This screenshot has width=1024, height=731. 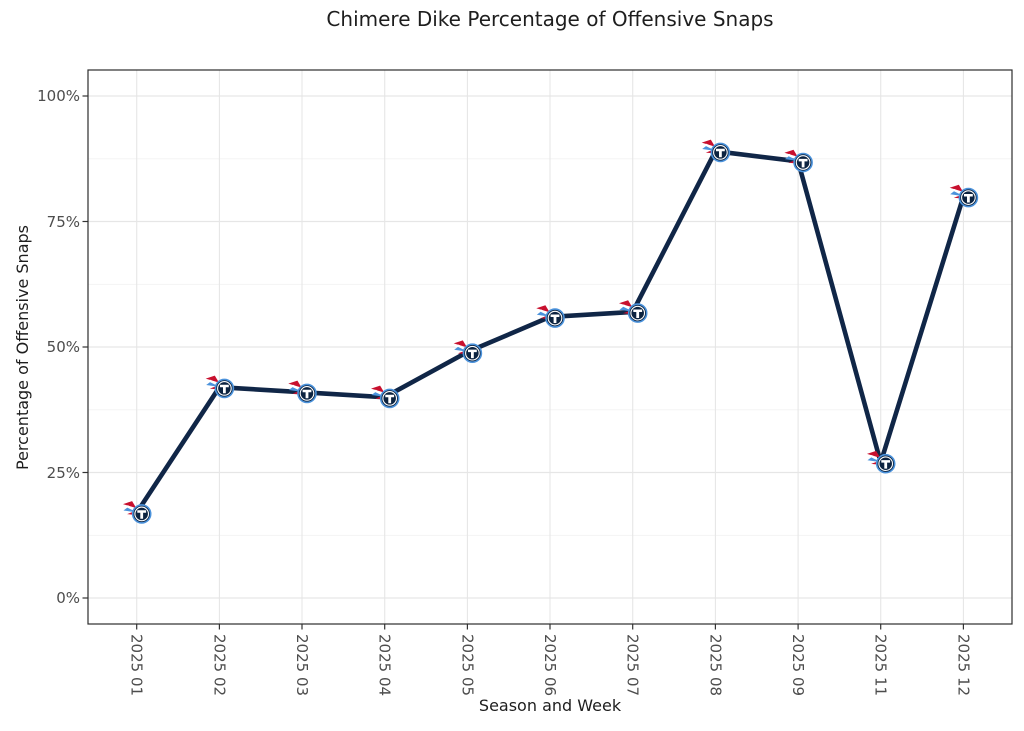 What do you see at coordinates (302, 665) in the screenshot?
I see `x-tick-label: 2025 03` at bounding box center [302, 665].